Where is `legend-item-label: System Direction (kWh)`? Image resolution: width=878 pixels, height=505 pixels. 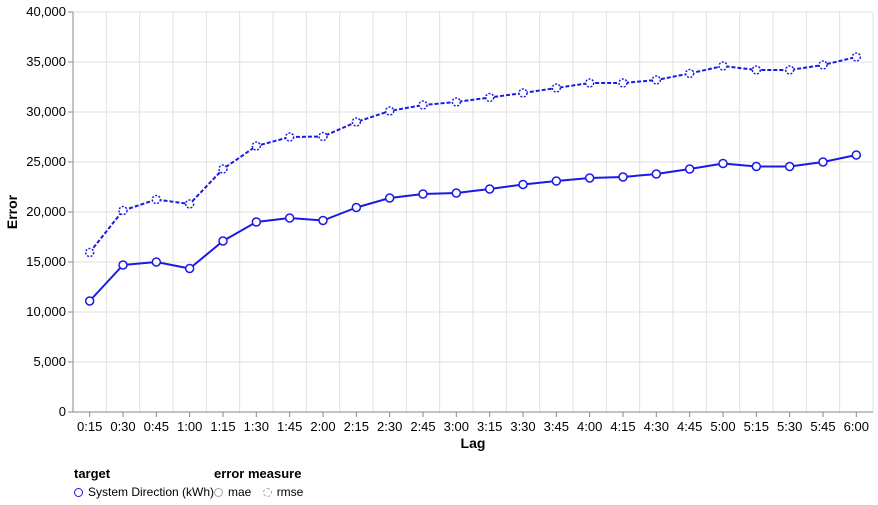 legend-item-label: System Direction (kWh) is located at coordinates (151, 492).